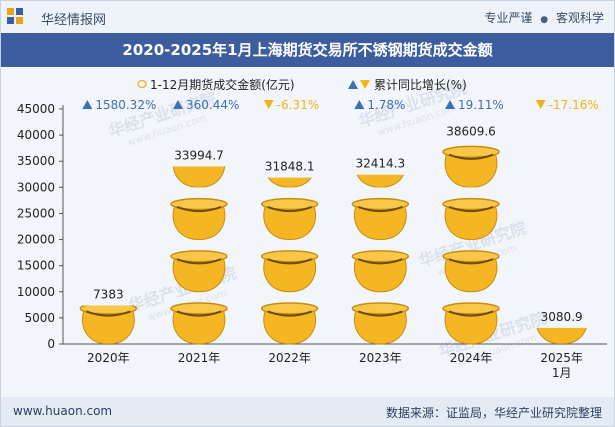 The height and width of the screenshot is (427, 615). What do you see at coordinates (307, 17) in the screenshot?
I see `top-bar: 华经情报网 专业严谨 ● 客观科学` at bounding box center [307, 17].